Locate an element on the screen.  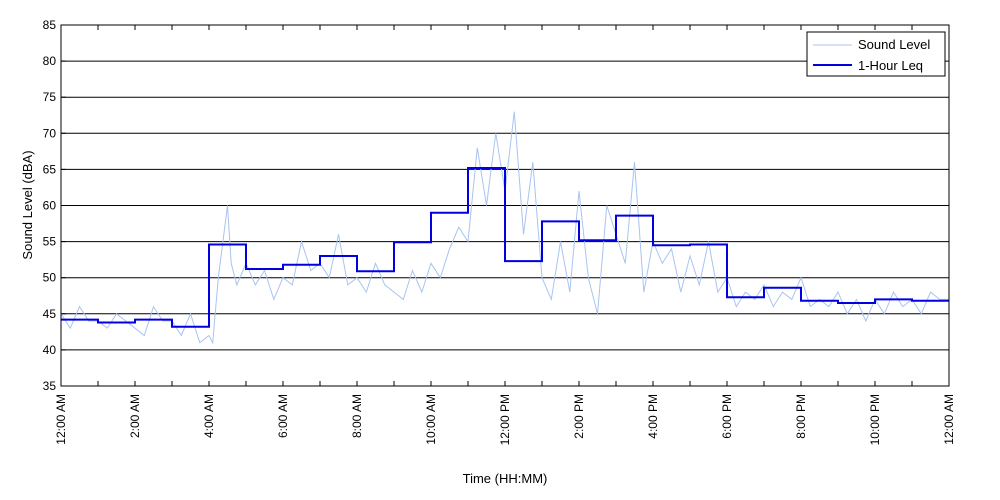
y-tick-label: 65 is located at coordinates (50, 169).